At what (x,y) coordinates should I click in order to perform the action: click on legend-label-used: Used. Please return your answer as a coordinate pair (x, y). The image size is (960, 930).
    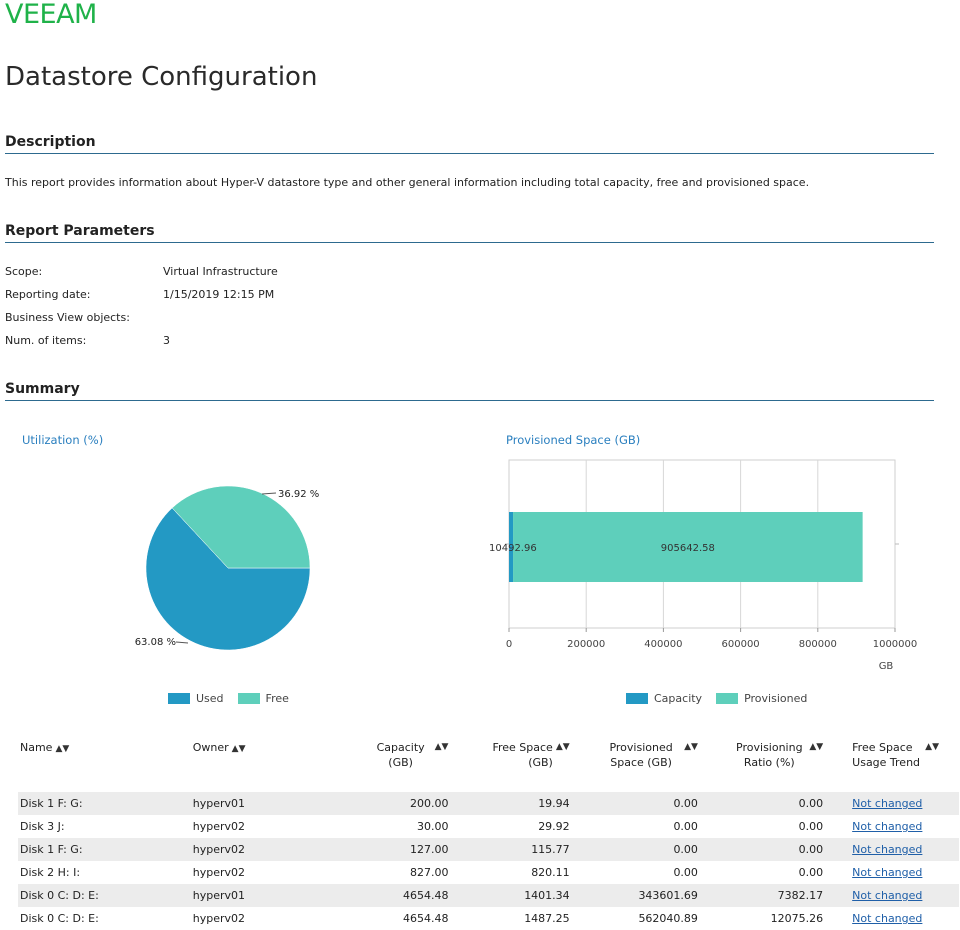
    Looking at the image, I should click on (210, 698).